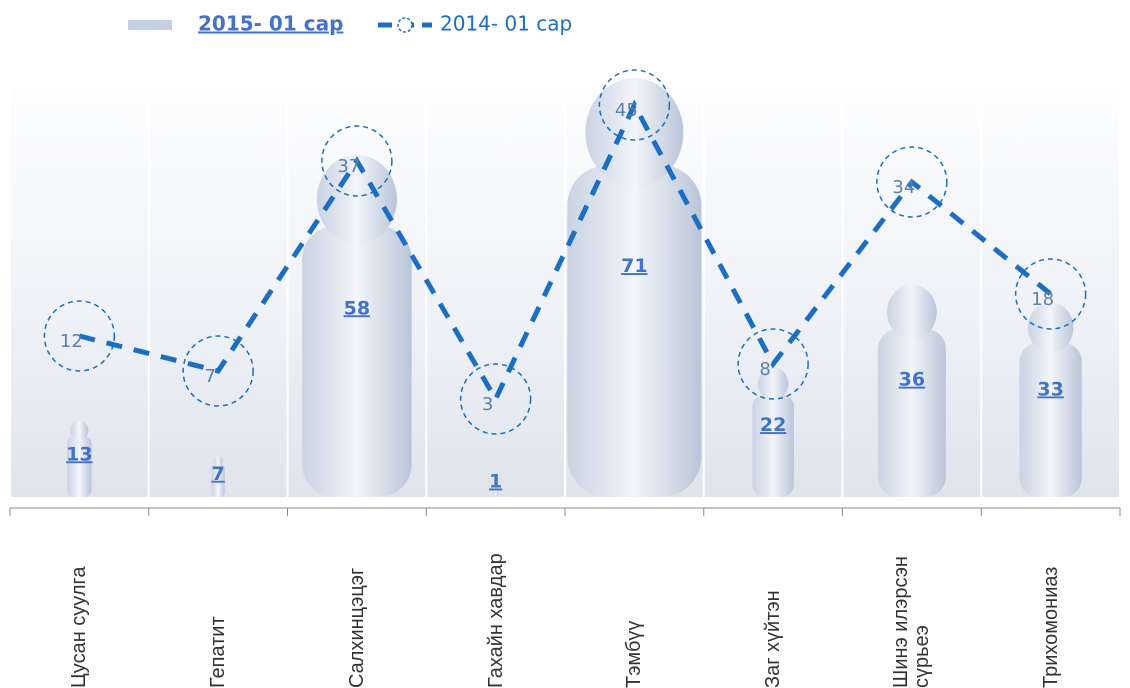  What do you see at coordinates (626, 110) in the screenshot?
I see `line-value-label: 45` at bounding box center [626, 110].